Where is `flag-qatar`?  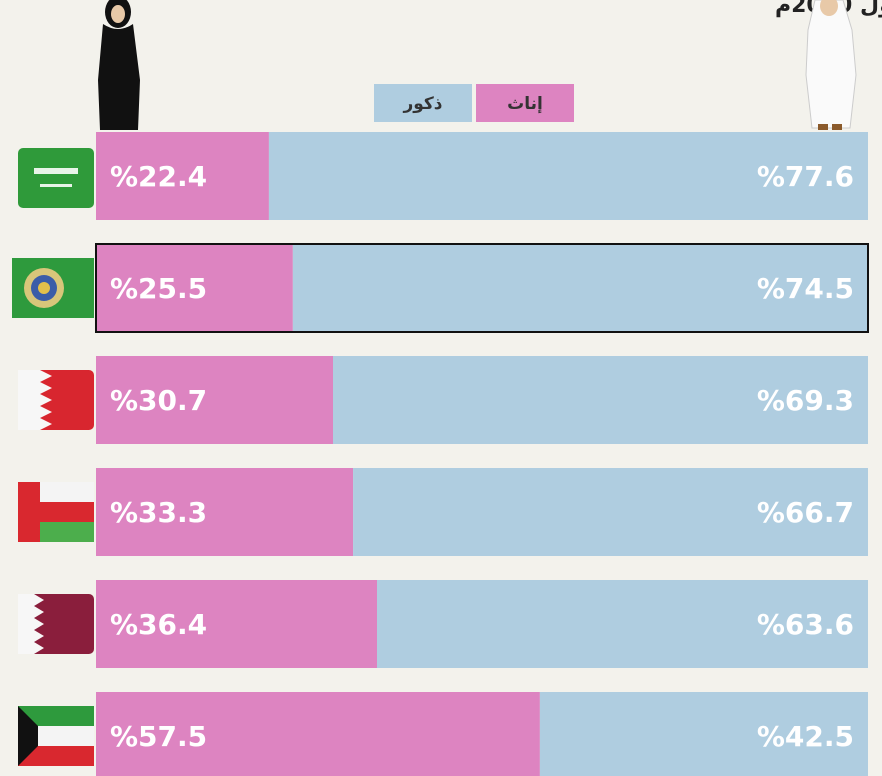 flag-qatar is located at coordinates (56, 624).